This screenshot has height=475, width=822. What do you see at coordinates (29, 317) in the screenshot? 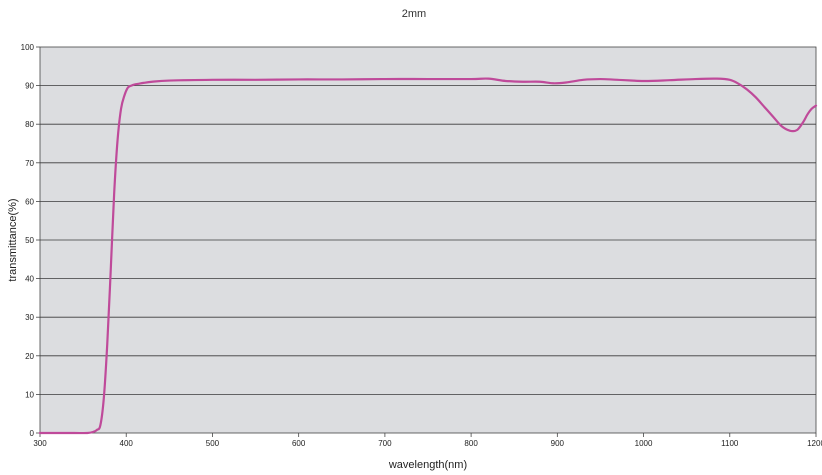
I see `y-tick-label: 30` at bounding box center [29, 317].